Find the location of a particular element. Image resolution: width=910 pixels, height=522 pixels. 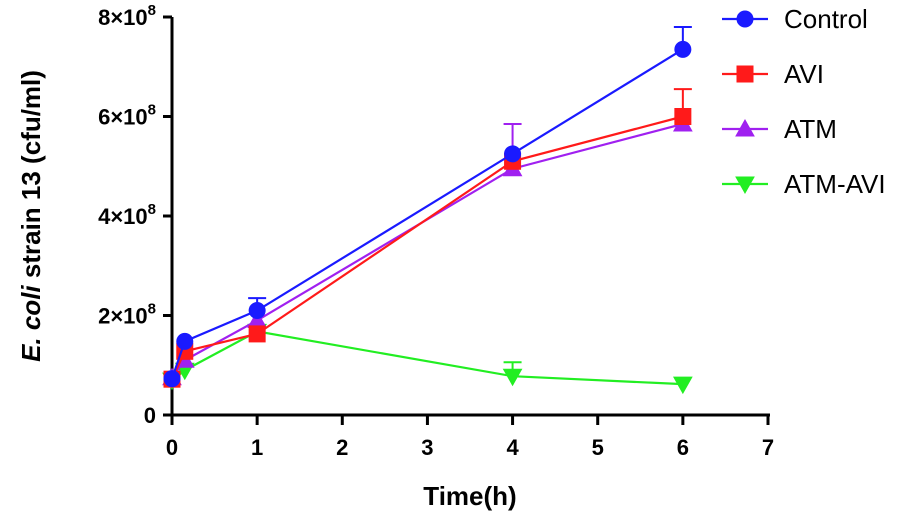

y-tick-label: 8×10⁸ is located at coordinates (127, 16).